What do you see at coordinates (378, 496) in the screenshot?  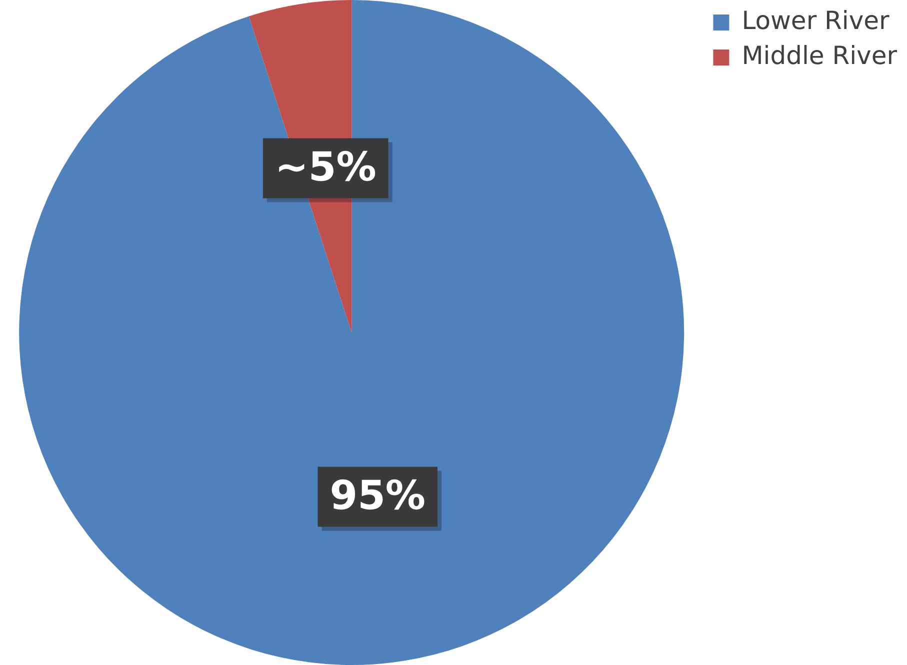 I see `data-label: 95%` at bounding box center [378, 496].